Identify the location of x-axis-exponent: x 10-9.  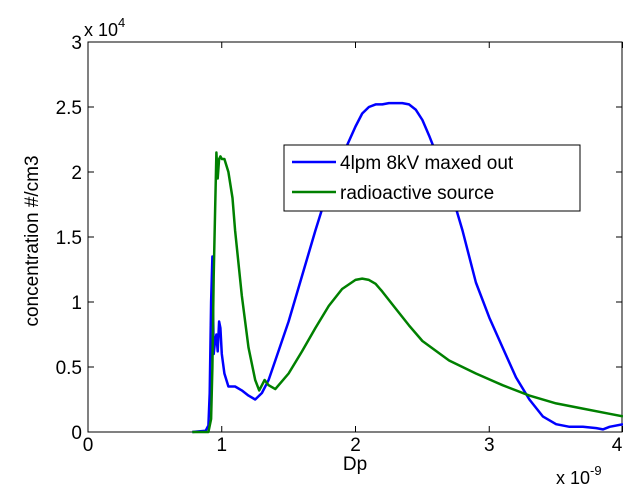
(579, 475).